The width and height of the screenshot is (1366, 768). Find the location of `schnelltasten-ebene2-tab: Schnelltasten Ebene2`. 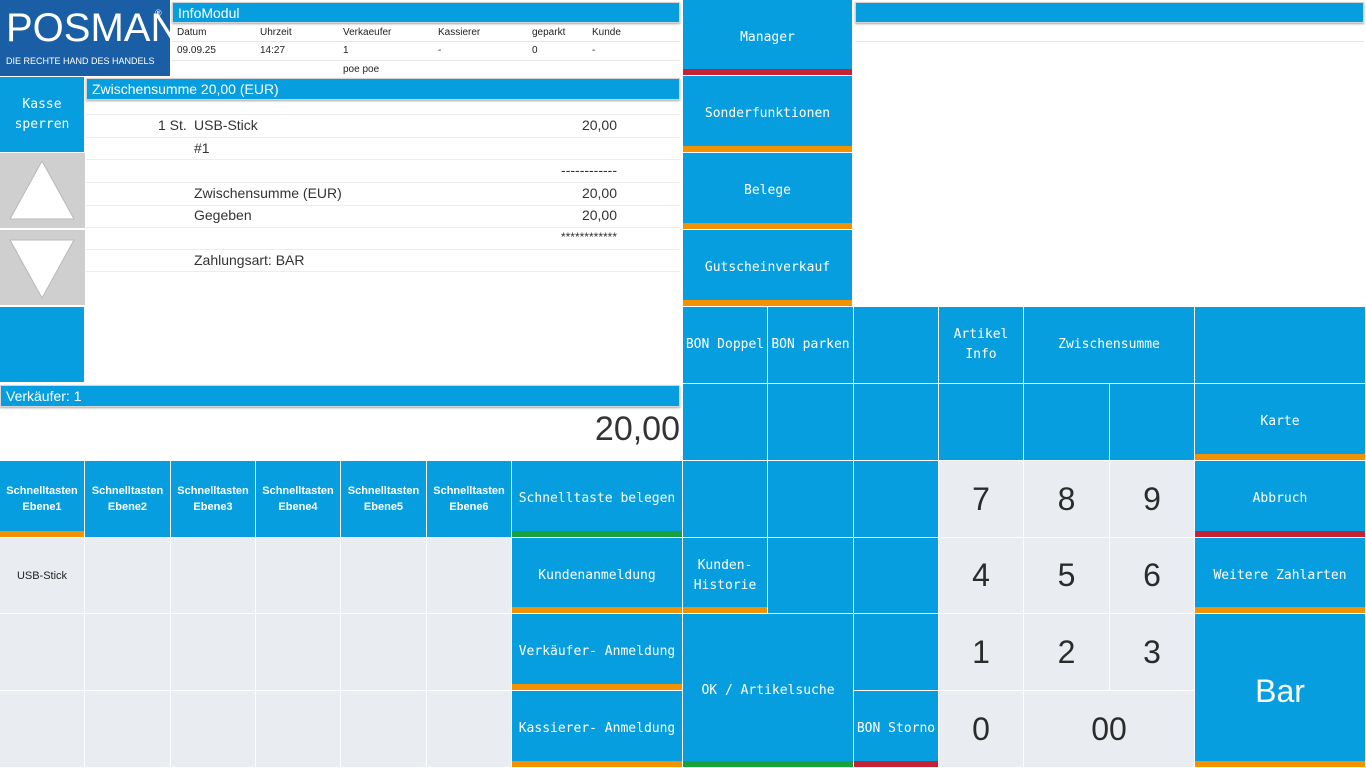

schnelltasten-ebene2-tab: Schnelltasten Ebene2 is located at coordinates (128, 499).